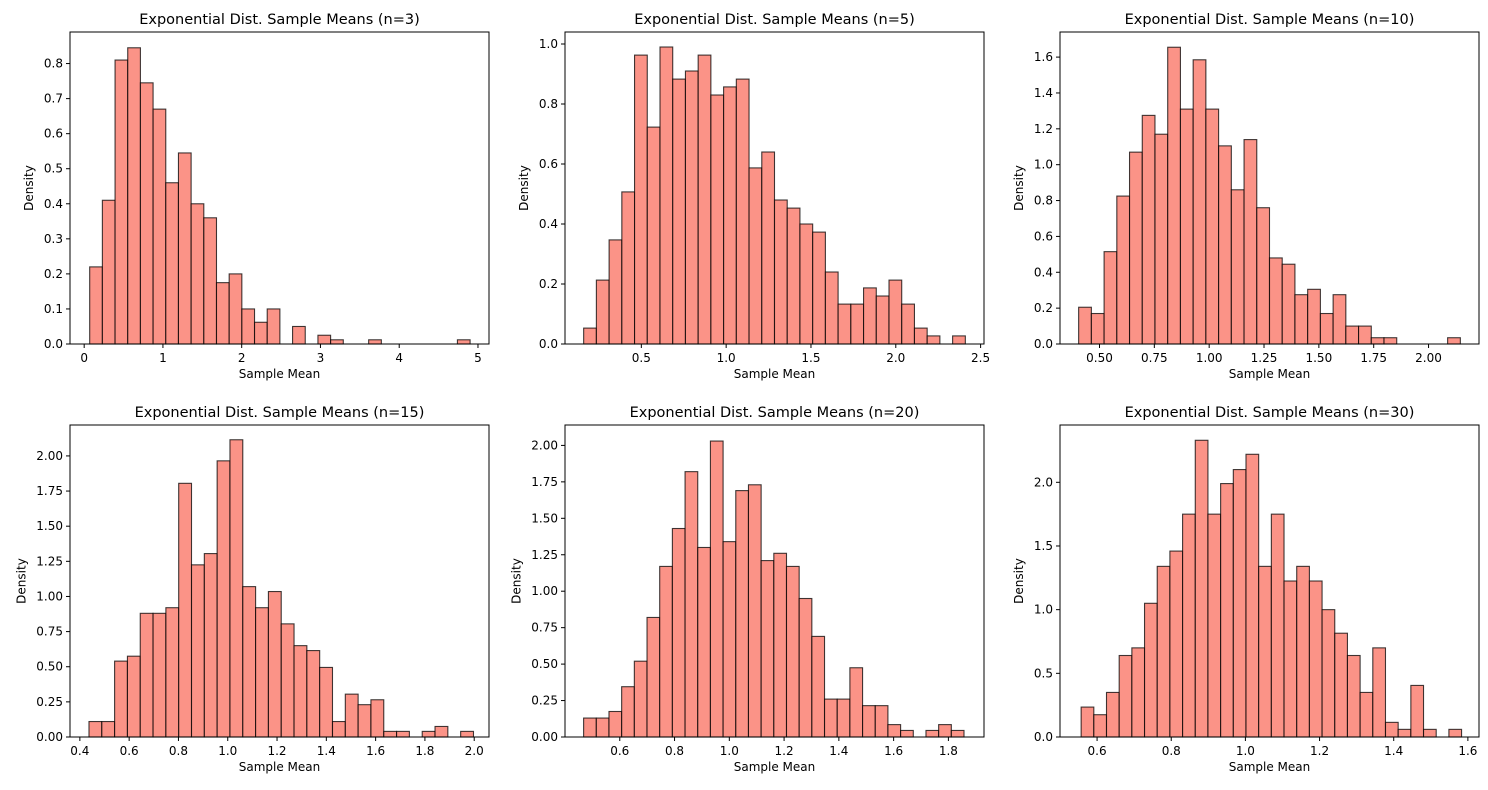 The image size is (1488, 790). Describe the element at coordinates (242, 358) in the screenshot. I see `x-tick-label: 2` at that location.